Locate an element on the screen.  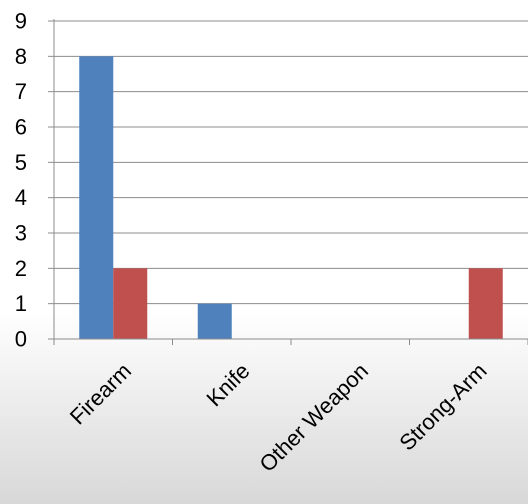
x-tick-label: Knife is located at coordinates (227, 384).